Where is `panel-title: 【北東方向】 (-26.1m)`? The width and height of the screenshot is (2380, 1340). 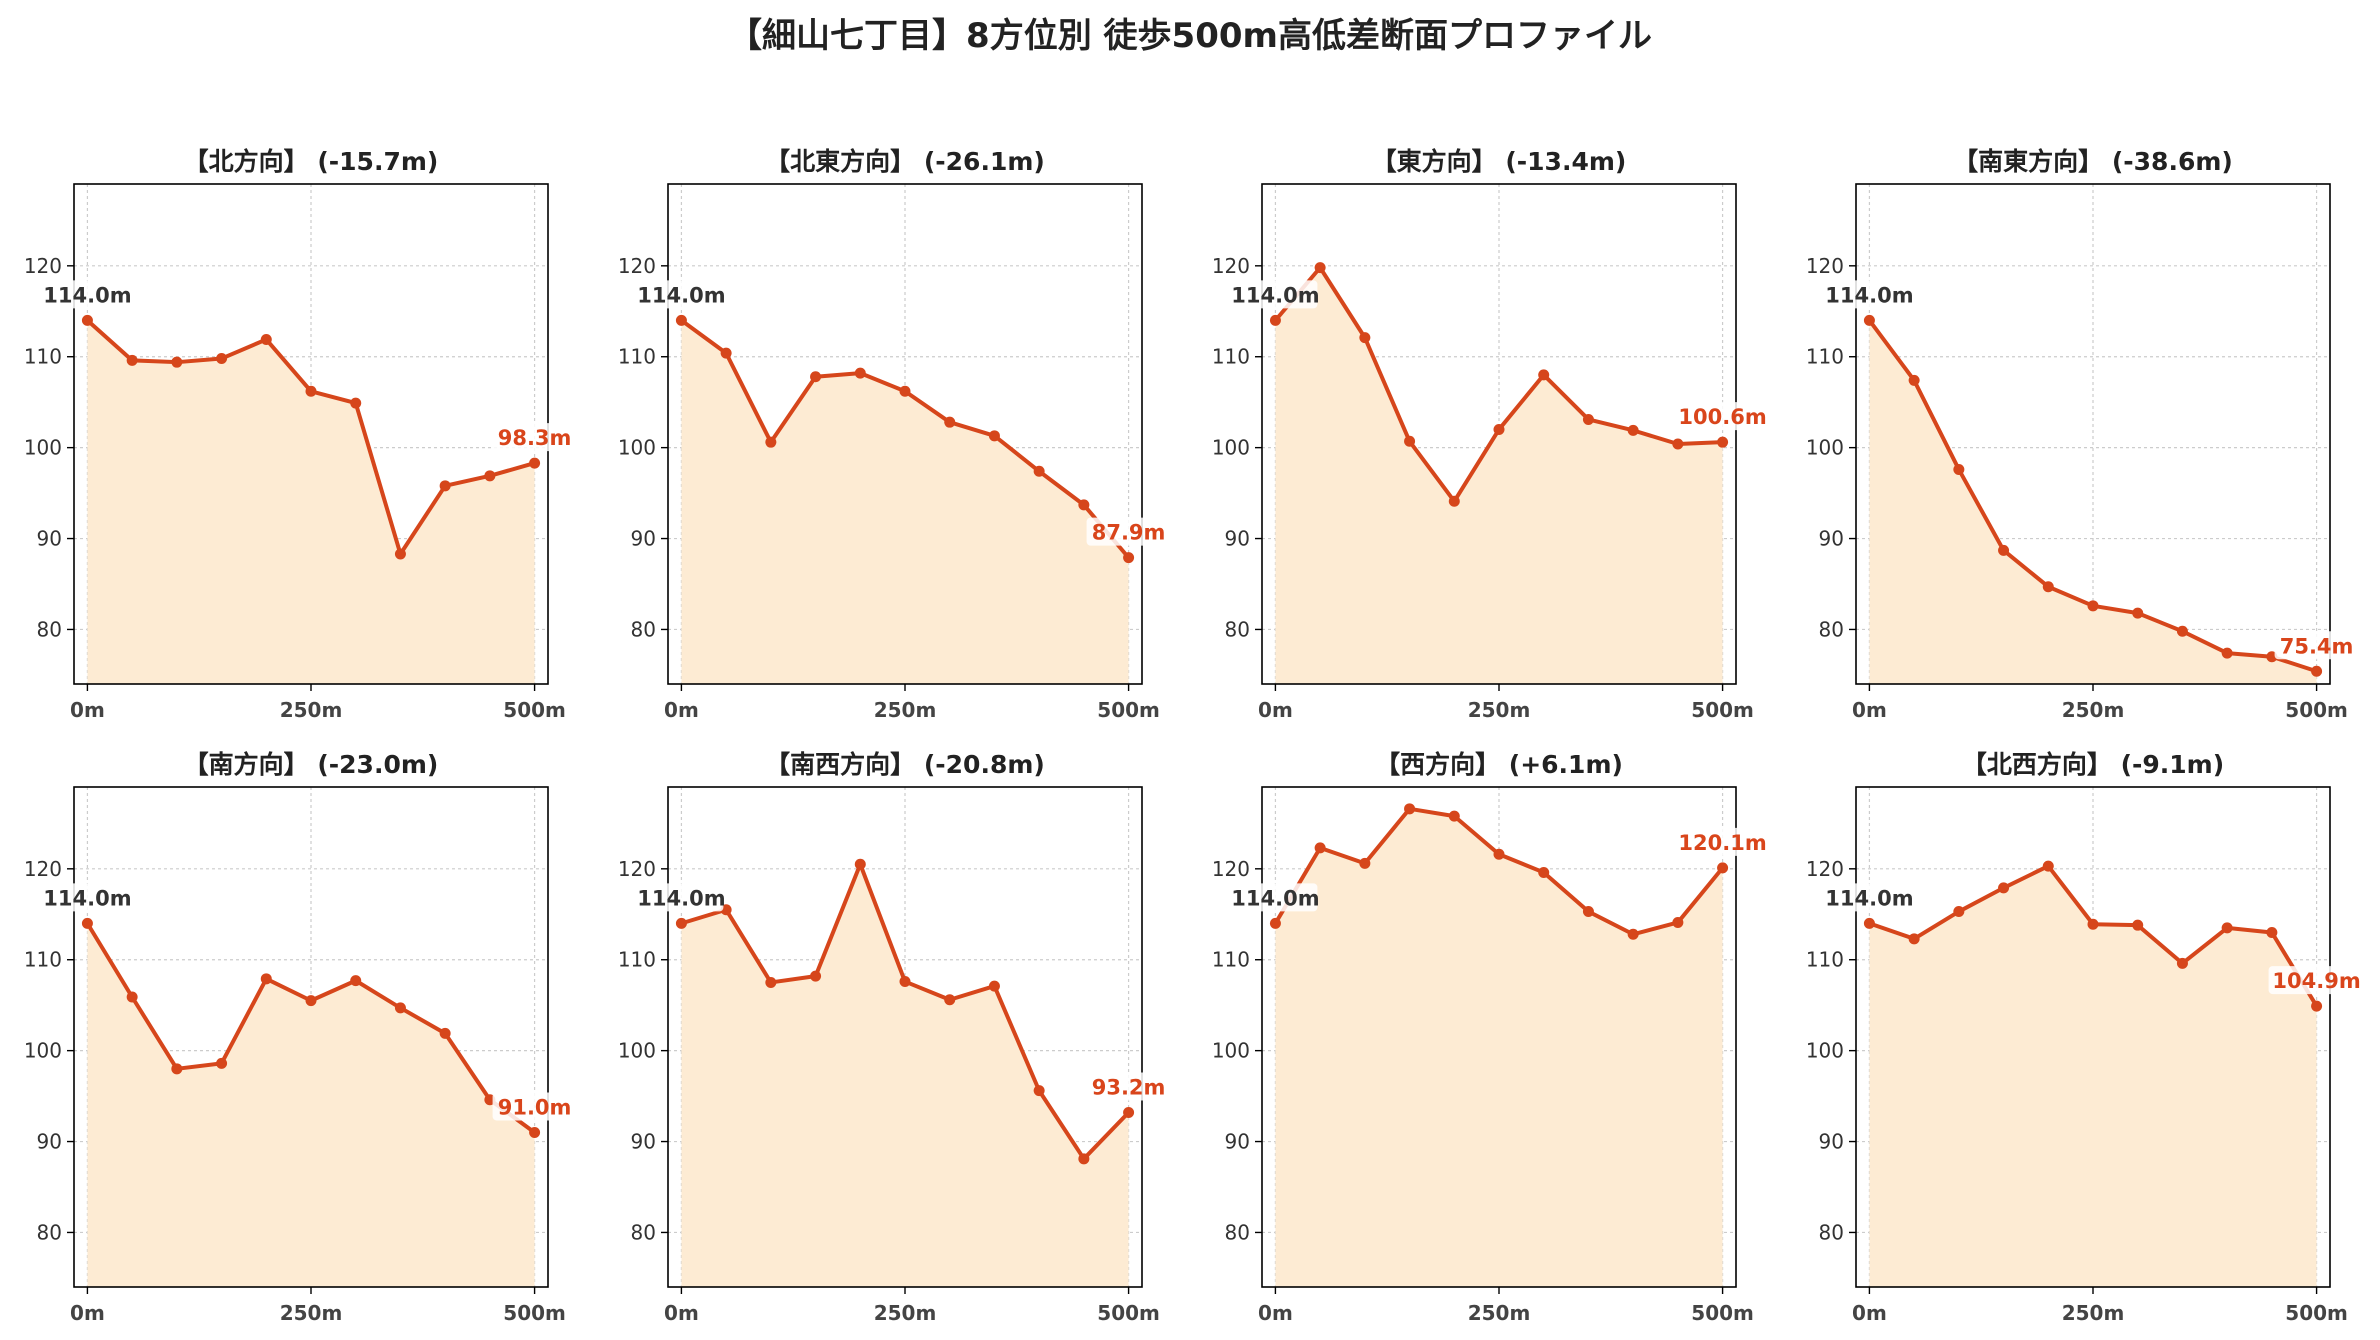
panel-title: 【北東方向】 (-26.1m) is located at coordinates (905, 161).